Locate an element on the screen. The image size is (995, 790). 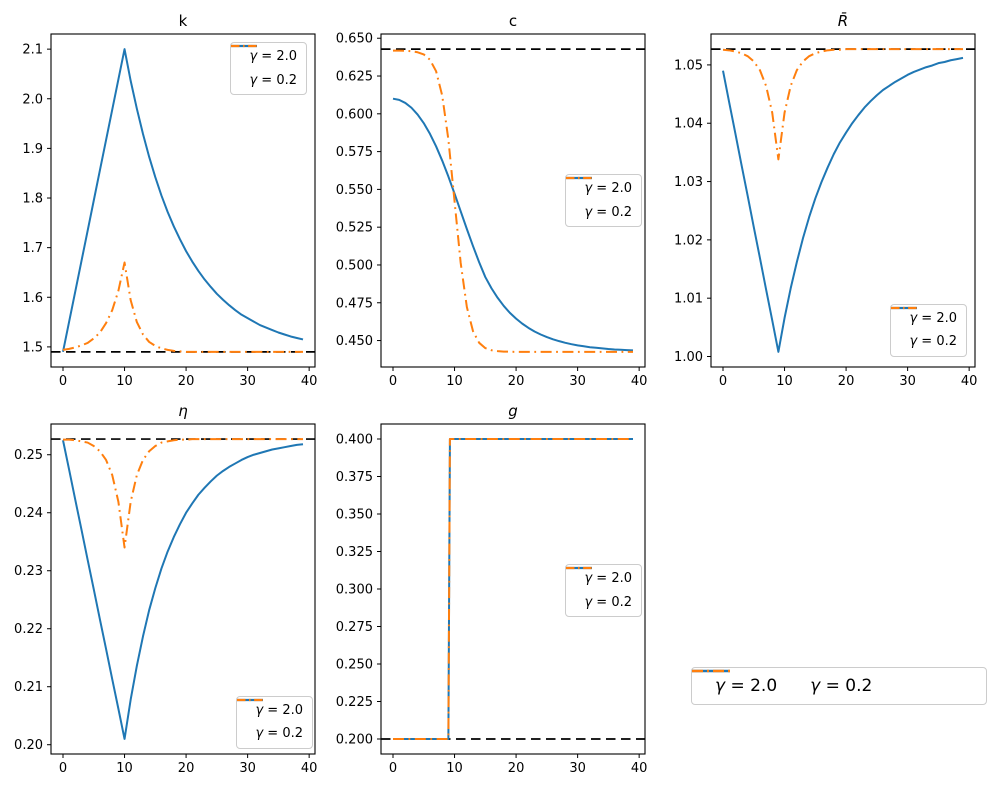
y-tick-label: 2.1 is located at coordinates (32, 50).